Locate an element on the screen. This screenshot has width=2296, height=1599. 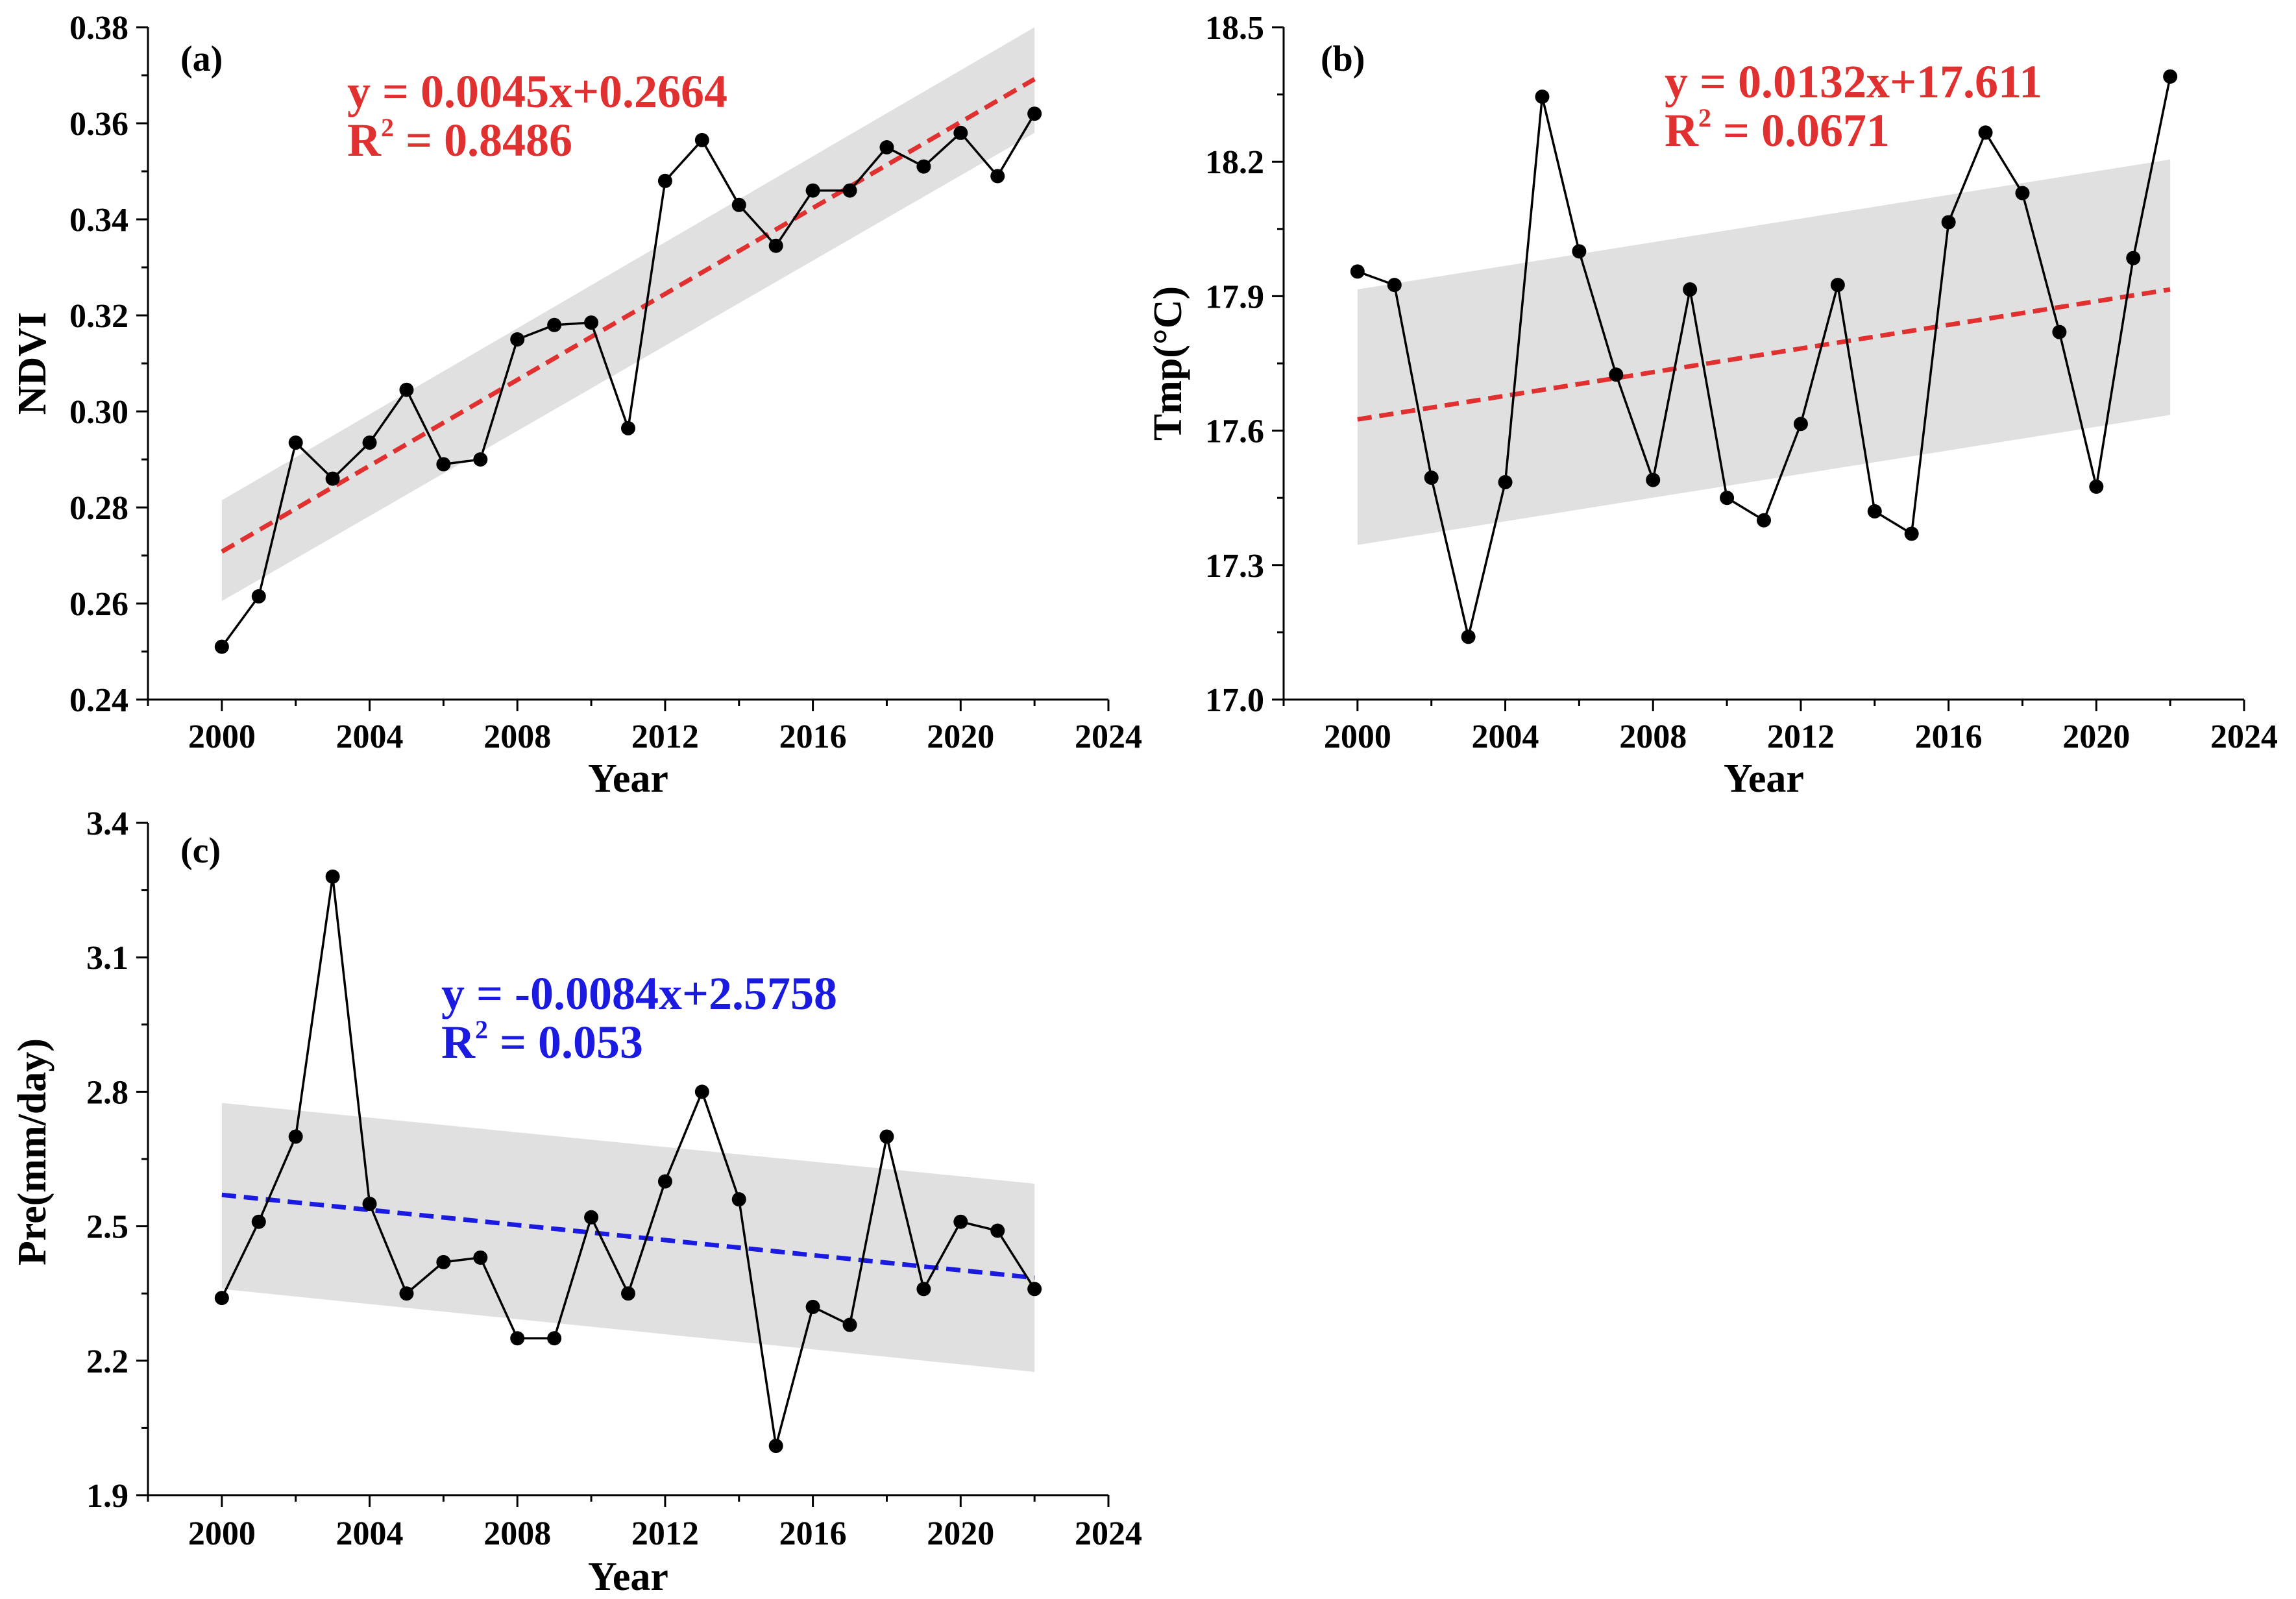
y-tick-label: 18.5 is located at coordinates (1234, 29).